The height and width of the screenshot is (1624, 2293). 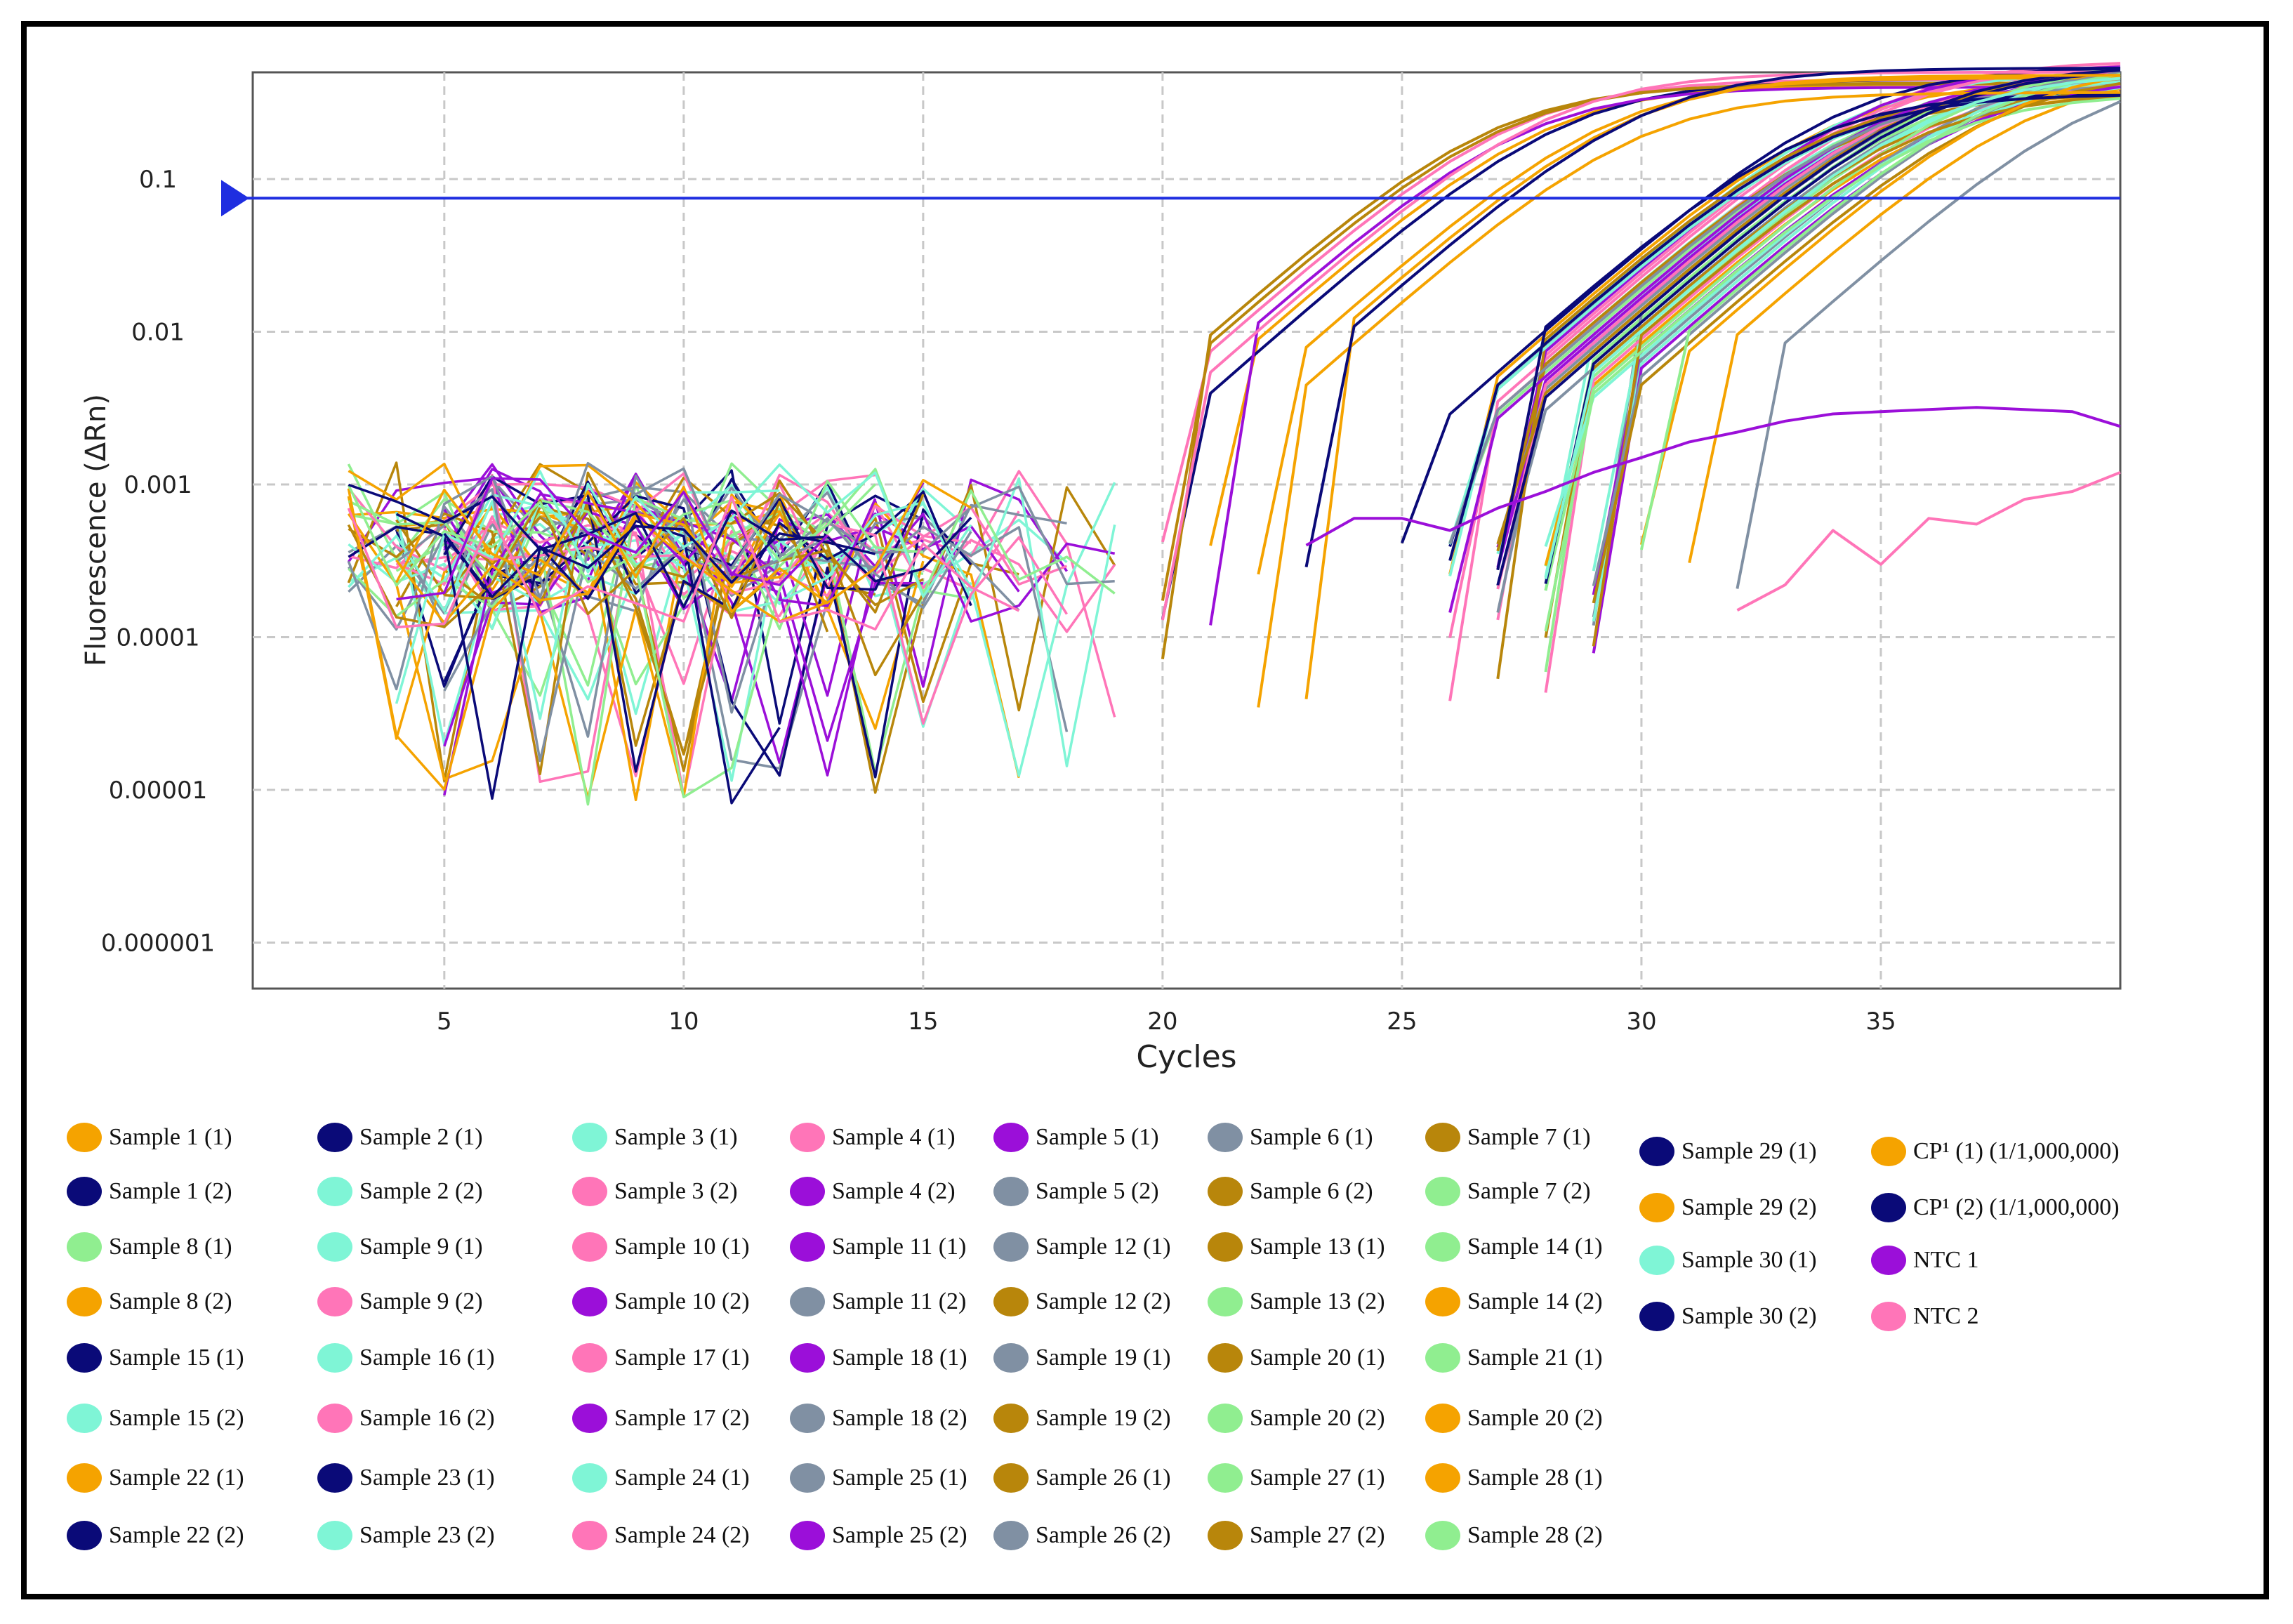 What do you see at coordinates (1082, 1535) in the screenshot?
I see `legend-item: Sample 26 (2)` at bounding box center [1082, 1535].